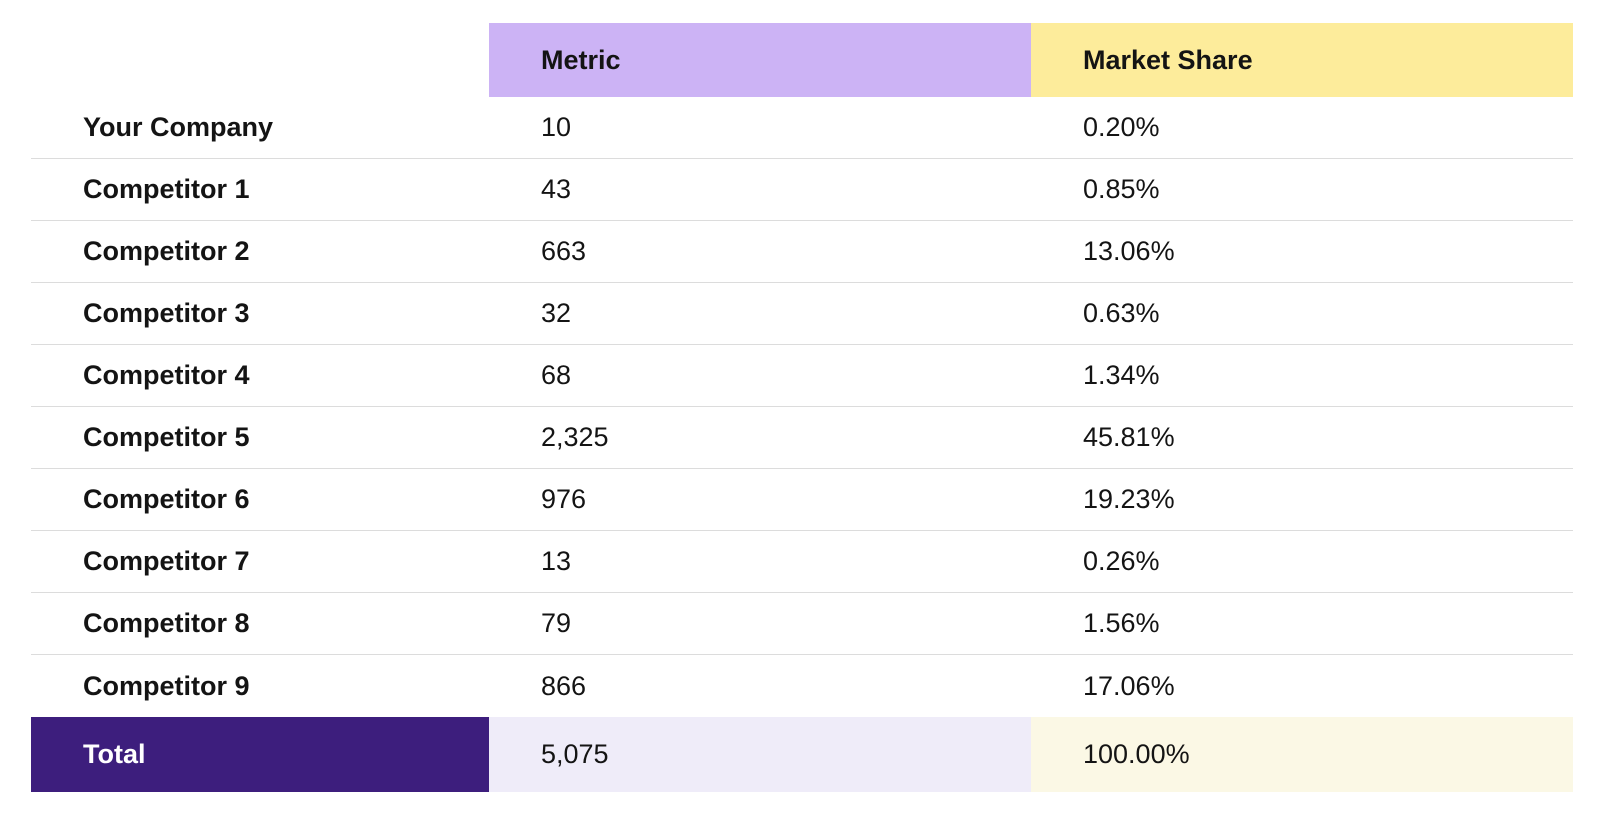 Image resolution: width=1600 pixels, height=816 pixels. What do you see at coordinates (556, 189) in the screenshot?
I see `metric-value-cell: 43` at bounding box center [556, 189].